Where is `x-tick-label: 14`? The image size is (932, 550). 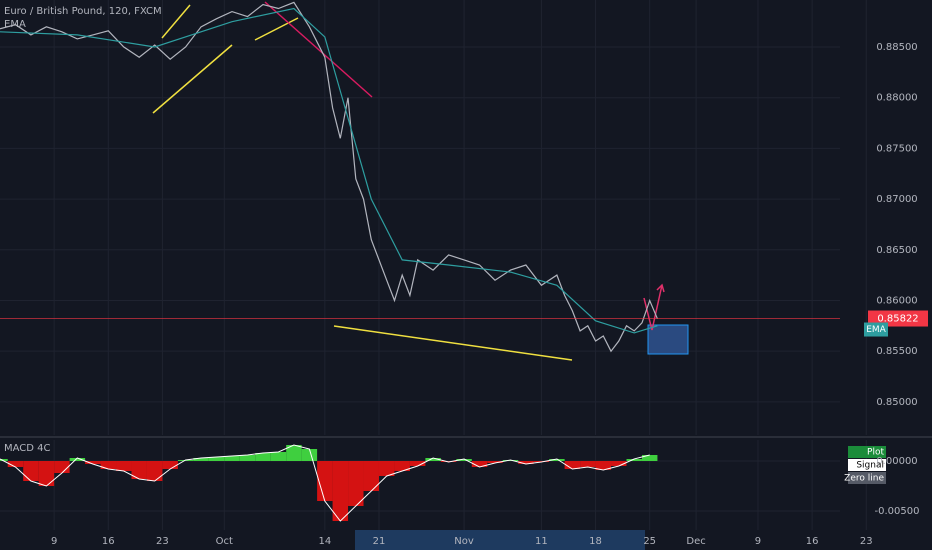 x-tick-label: 14 is located at coordinates (324, 541).